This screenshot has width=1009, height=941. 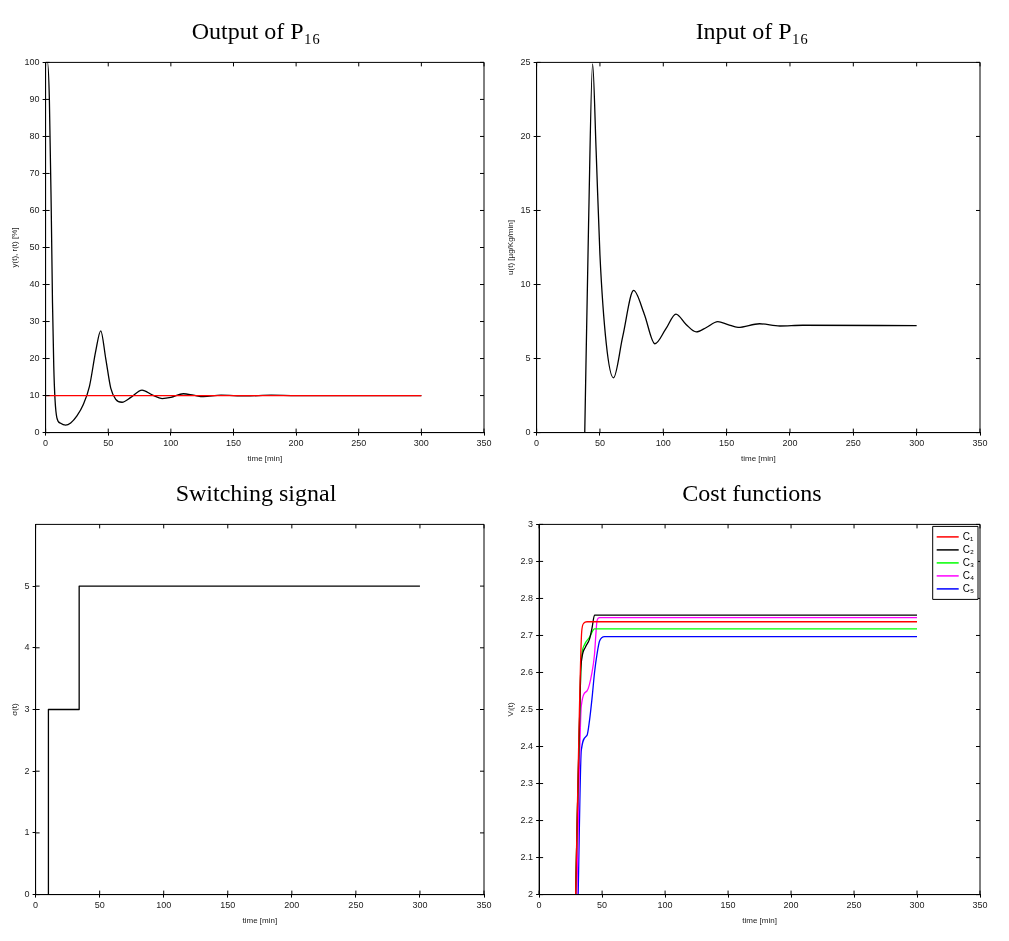 What do you see at coordinates (527, 597) in the screenshot?
I see `y-tick-label: 2.8` at bounding box center [527, 597].